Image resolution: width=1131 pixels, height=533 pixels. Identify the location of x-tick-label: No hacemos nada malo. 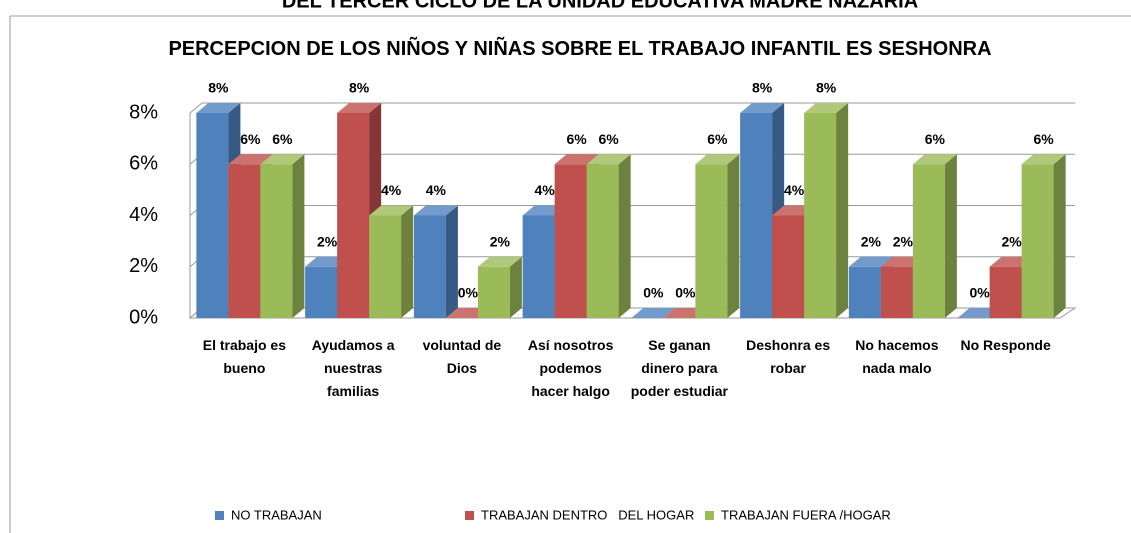
(897, 356).